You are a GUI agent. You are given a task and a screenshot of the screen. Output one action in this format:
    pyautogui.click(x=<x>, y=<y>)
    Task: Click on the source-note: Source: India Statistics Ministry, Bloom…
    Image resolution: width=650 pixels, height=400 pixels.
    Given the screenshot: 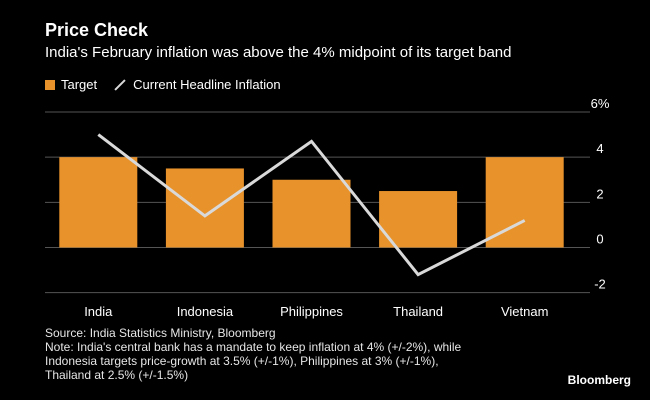 What is the action you would take?
    pyautogui.click(x=160, y=333)
    